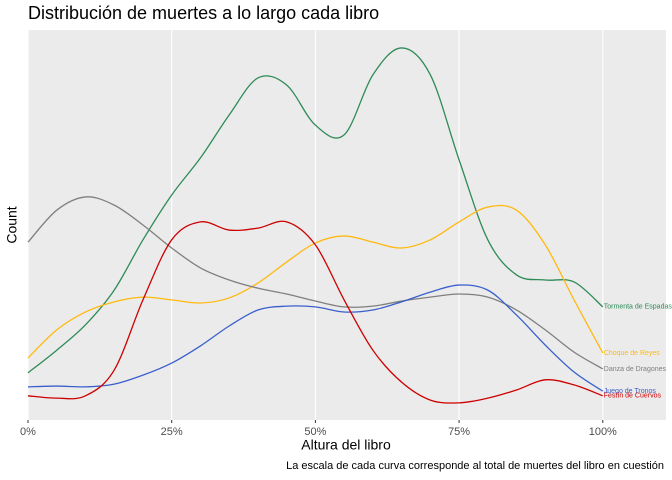 This screenshot has width=672, height=480. Describe the element at coordinates (346, 445) in the screenshot. I see `x-axis-label: Altura del libro` at that location.